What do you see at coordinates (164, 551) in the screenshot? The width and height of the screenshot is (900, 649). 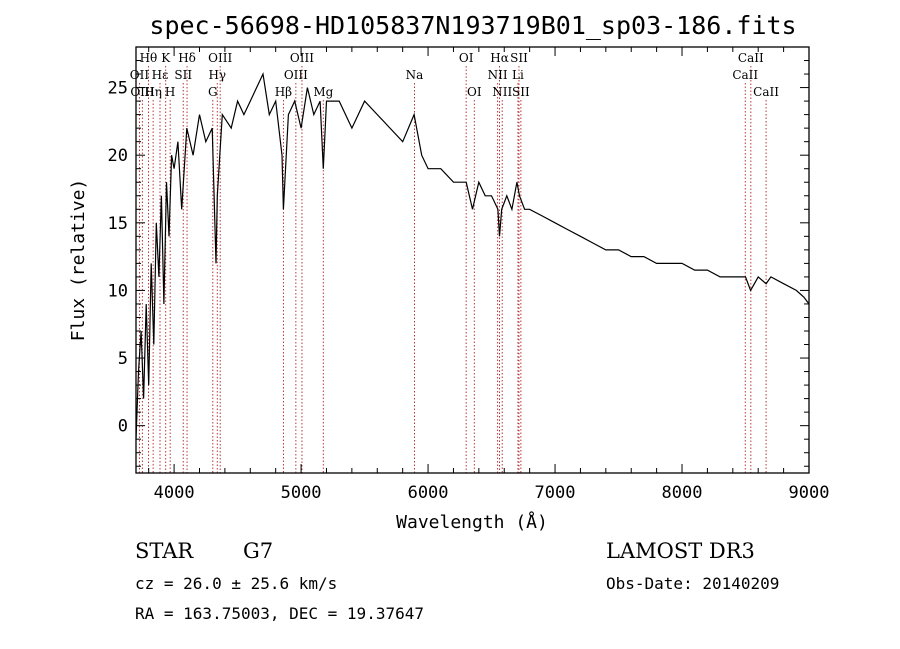 I see `object-class: STAR` at bounding box center [164, 551].